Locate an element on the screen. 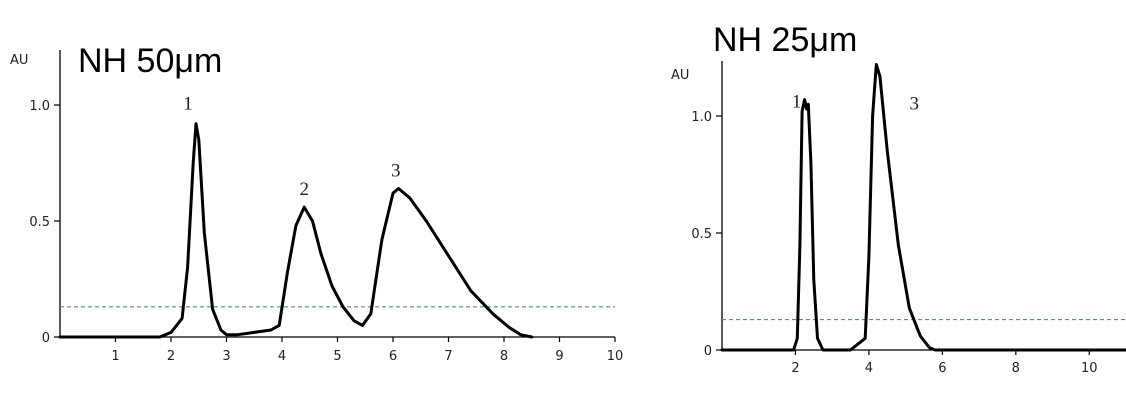 This screenshot has height=403, width=1126. x-tick-label: 5 is located at coordinates (337, 356).